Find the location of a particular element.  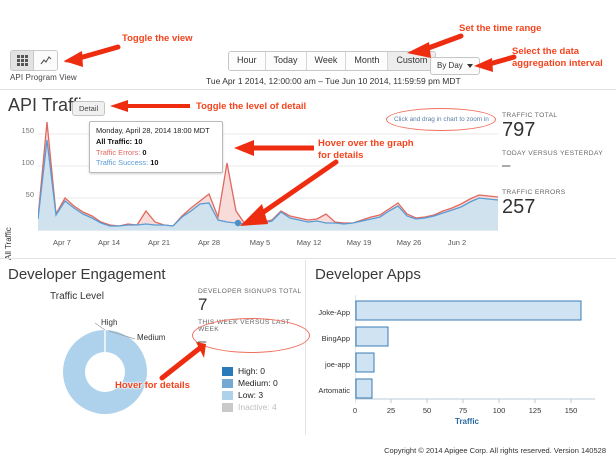

bar-label-bingapp: BingApp is located at coordinates (335, 338).